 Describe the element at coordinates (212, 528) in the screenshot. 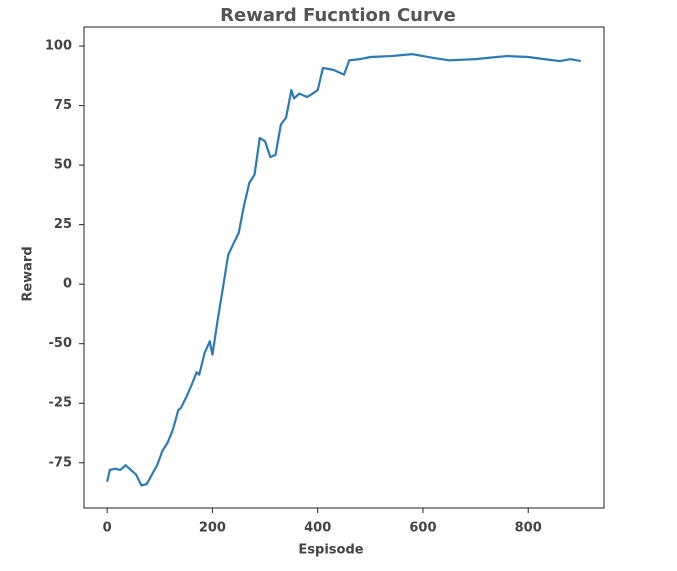

I see `x-tick-label: 200` at that location.